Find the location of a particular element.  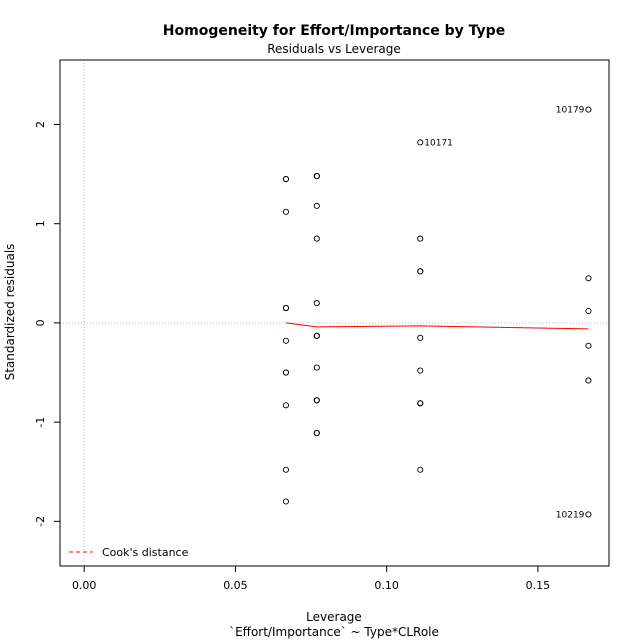

x-tick-label: 0.15 is located at coordinates (538, 585).